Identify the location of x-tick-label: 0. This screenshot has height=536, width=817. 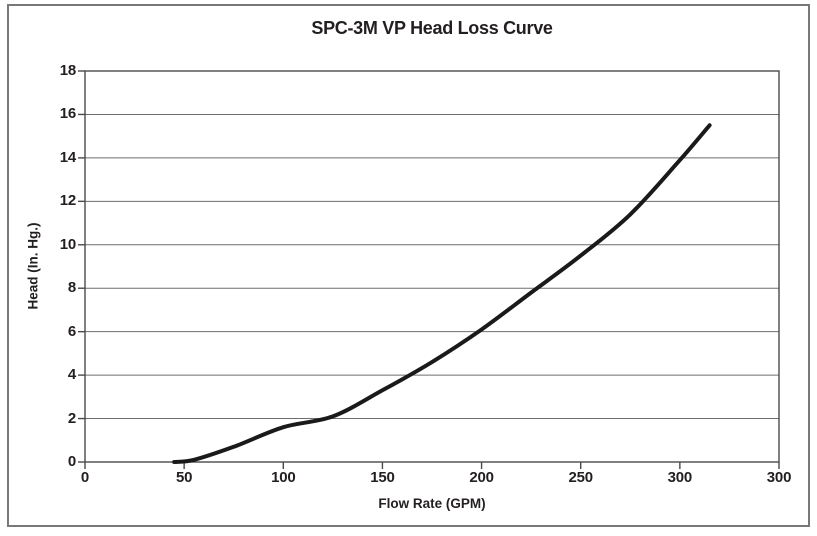
(85, 477).